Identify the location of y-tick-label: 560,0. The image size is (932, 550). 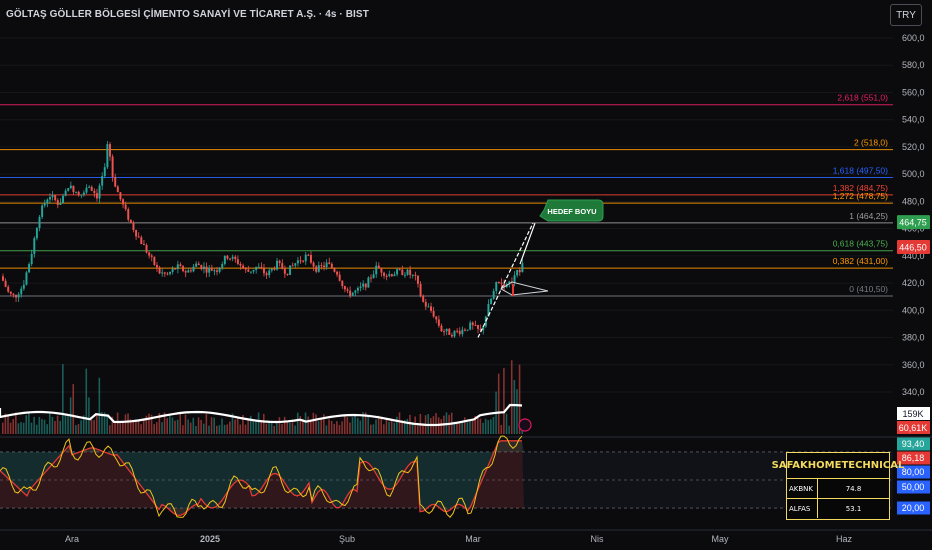
(913, 92).